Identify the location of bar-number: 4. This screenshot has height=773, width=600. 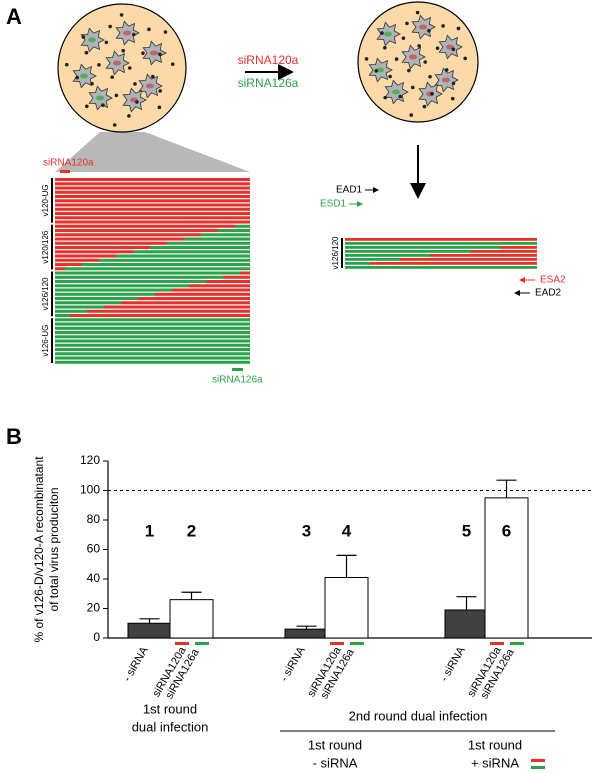
(347, 530).